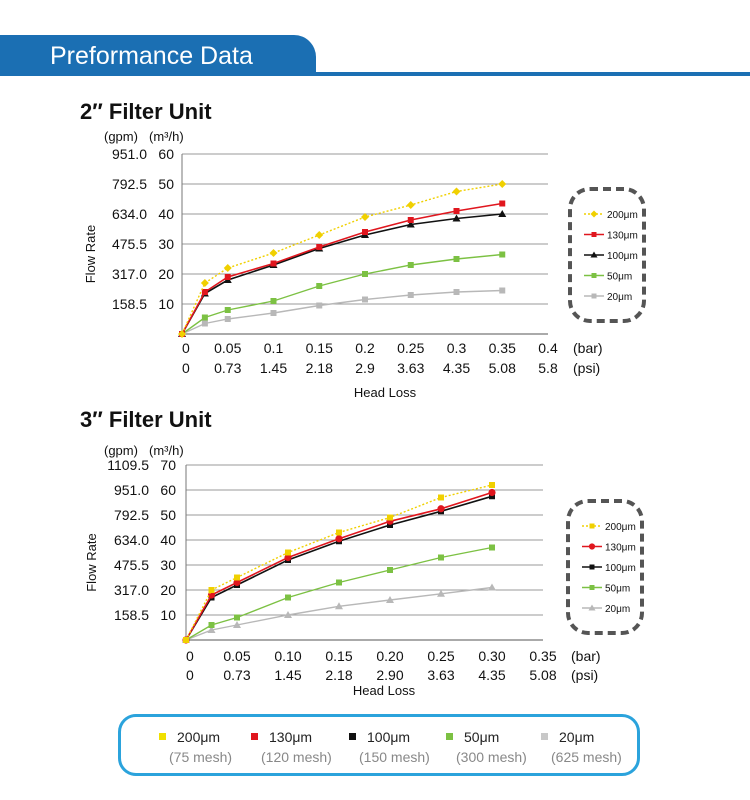  I want to click on x-tick-psi: 1.45, so click(273, 368).